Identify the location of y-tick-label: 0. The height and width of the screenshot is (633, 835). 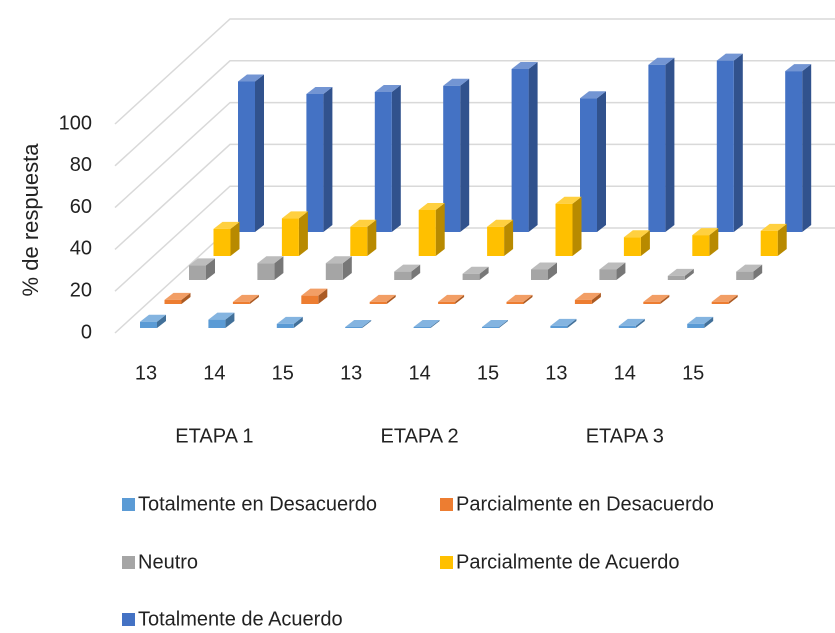
(86, 332).